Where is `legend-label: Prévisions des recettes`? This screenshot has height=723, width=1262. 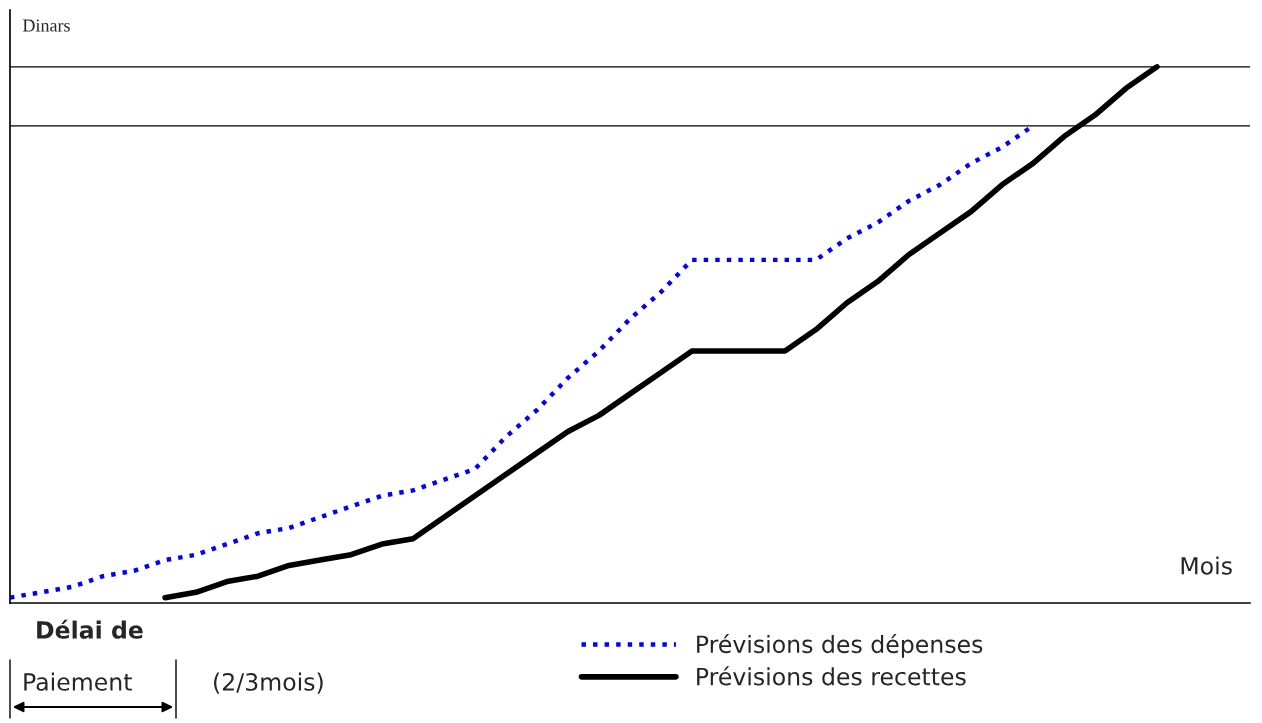
legend-label: Prévisions des recettes is located at coordinates (831, 676).